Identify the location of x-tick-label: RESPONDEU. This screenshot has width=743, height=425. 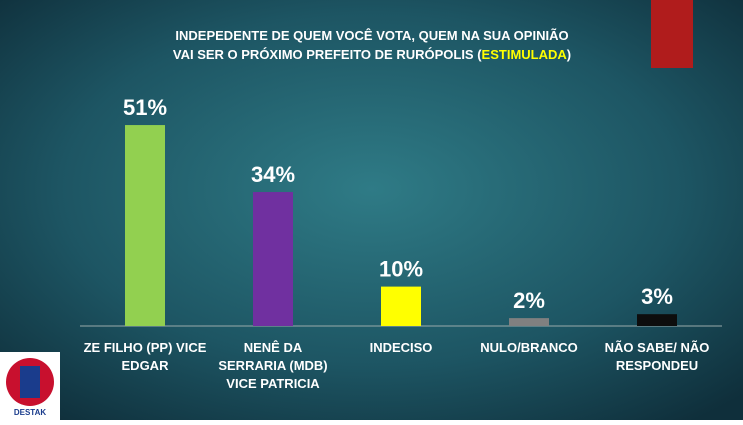
(657, 365).